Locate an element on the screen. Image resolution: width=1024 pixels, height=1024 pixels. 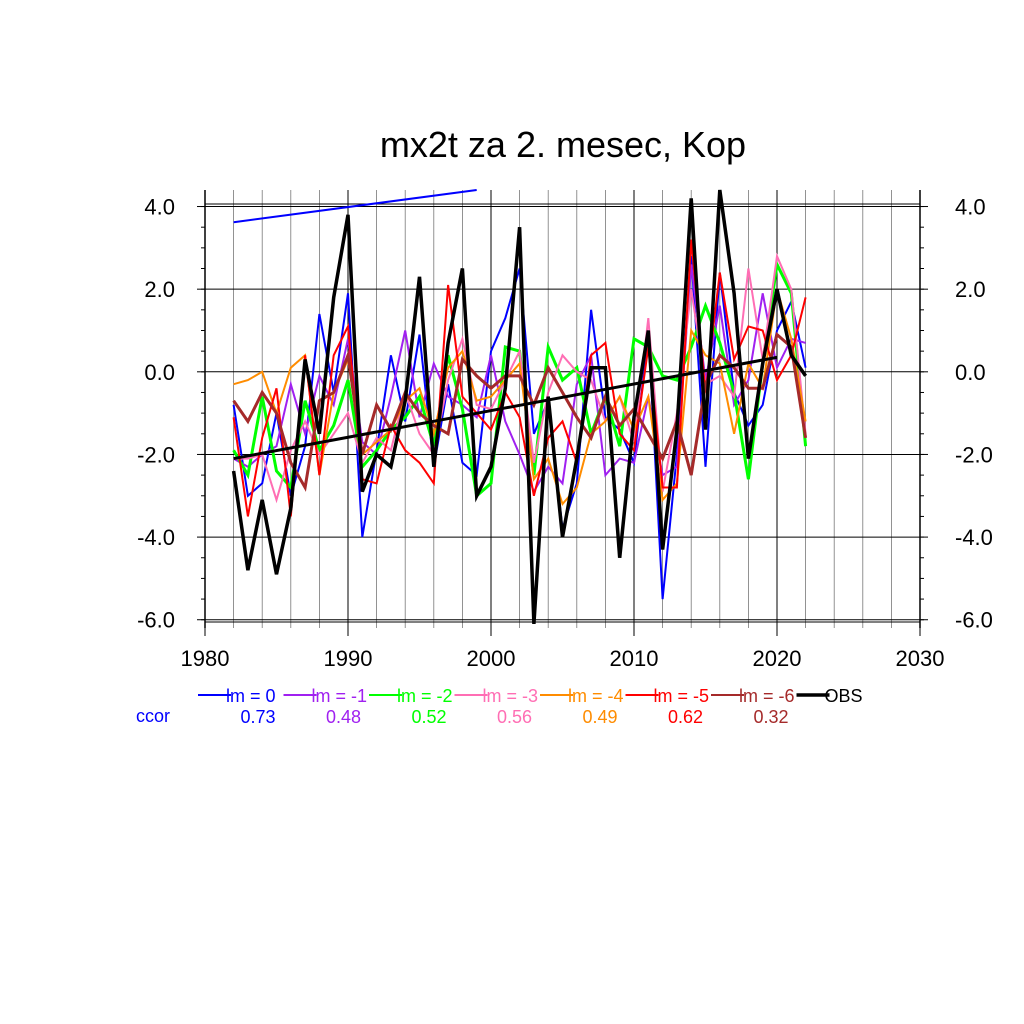
legend-label: lm = -3 is located at coordinates (511, 696).